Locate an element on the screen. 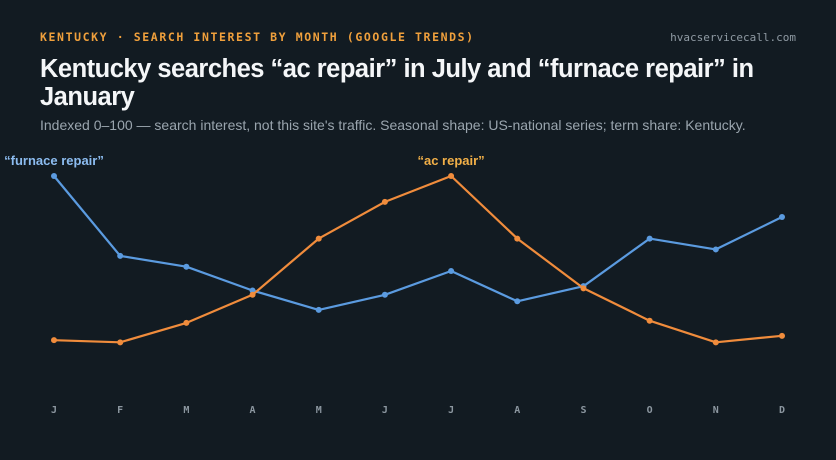 The width and height of the screenshot is (836, 460). site-name: hvacservicecall.com is located at coordinates (733, 37).